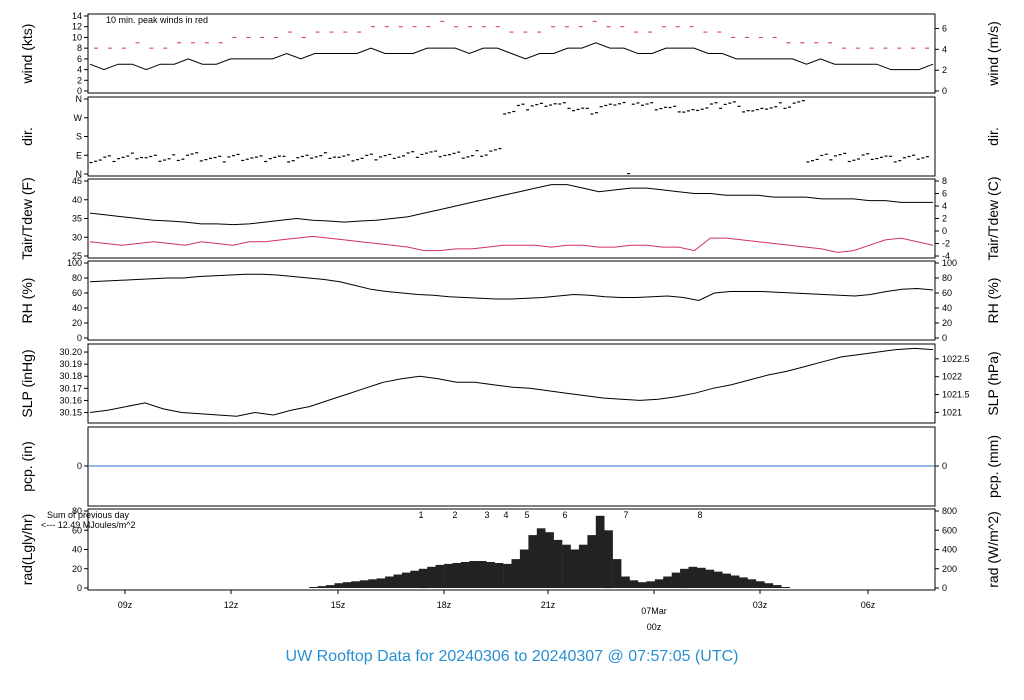  Describe the element at coordinates (74, 263) in the screenshot. I see `ytick-label-left: 100` at that location.